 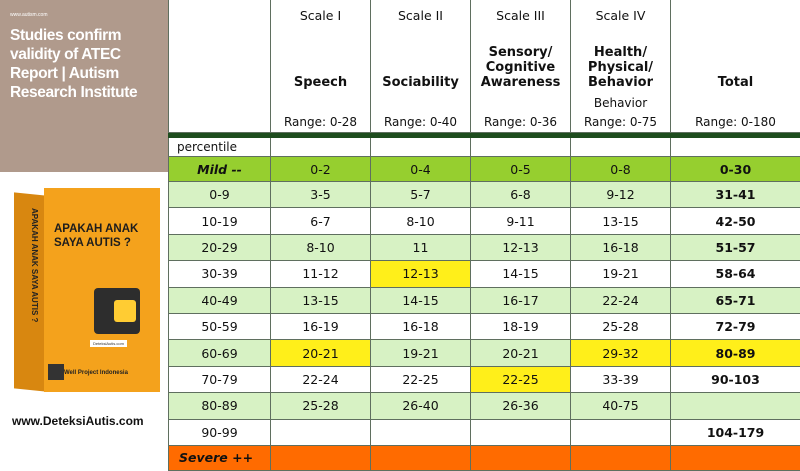 What do you see at coordinates (521, 15) in the screenshot?
I see `scale-3-header: Scale III` at bounding box center [521, 15].